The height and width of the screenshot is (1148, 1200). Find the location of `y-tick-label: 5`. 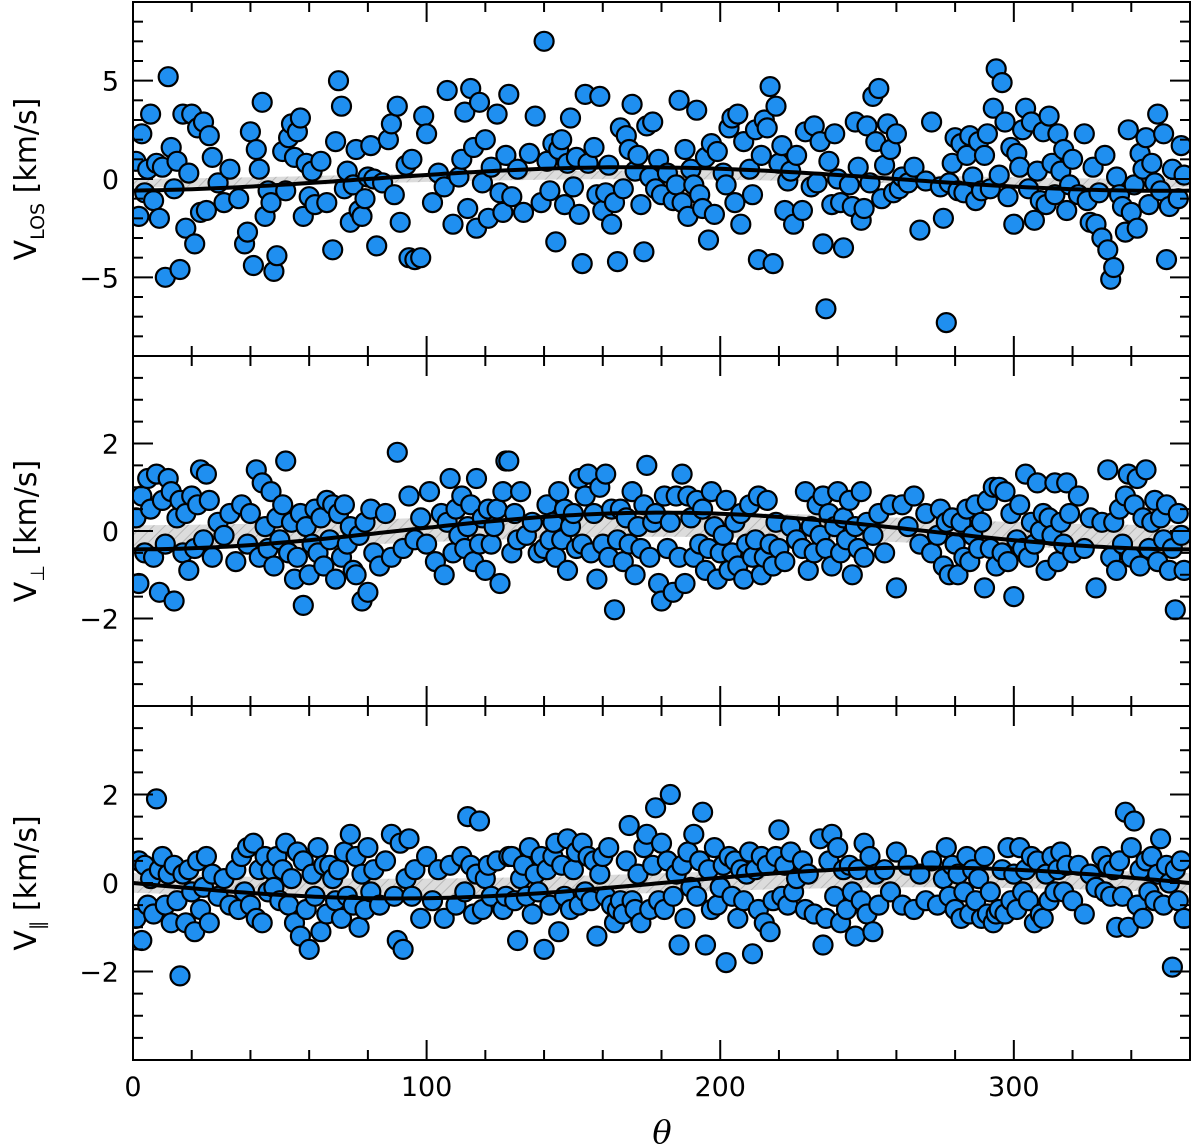

y-tick-label: 5 is located at coordinates (110, 82).